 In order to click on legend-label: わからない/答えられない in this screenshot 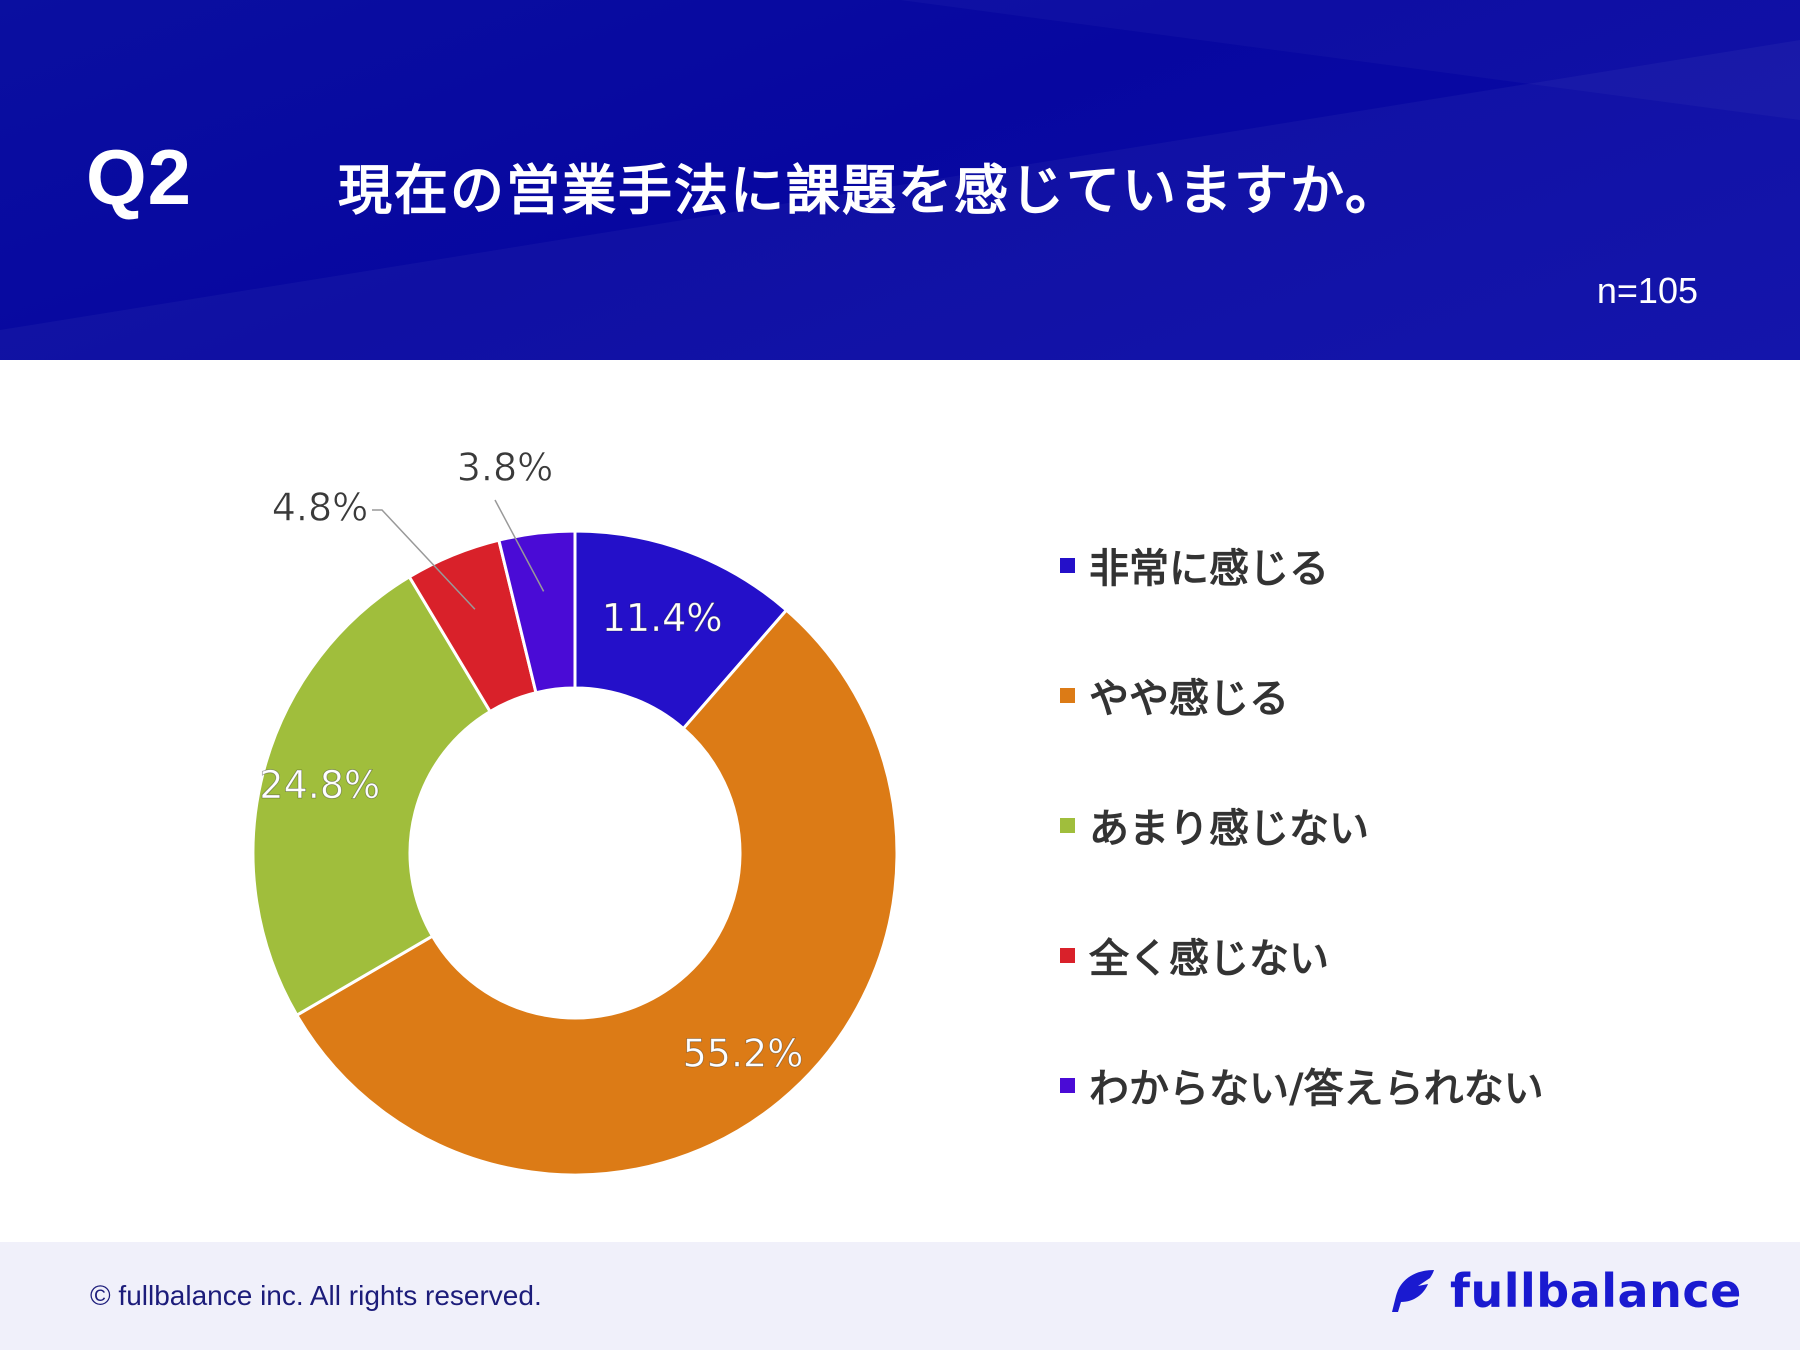, I will do `click(1316, 1089)`.